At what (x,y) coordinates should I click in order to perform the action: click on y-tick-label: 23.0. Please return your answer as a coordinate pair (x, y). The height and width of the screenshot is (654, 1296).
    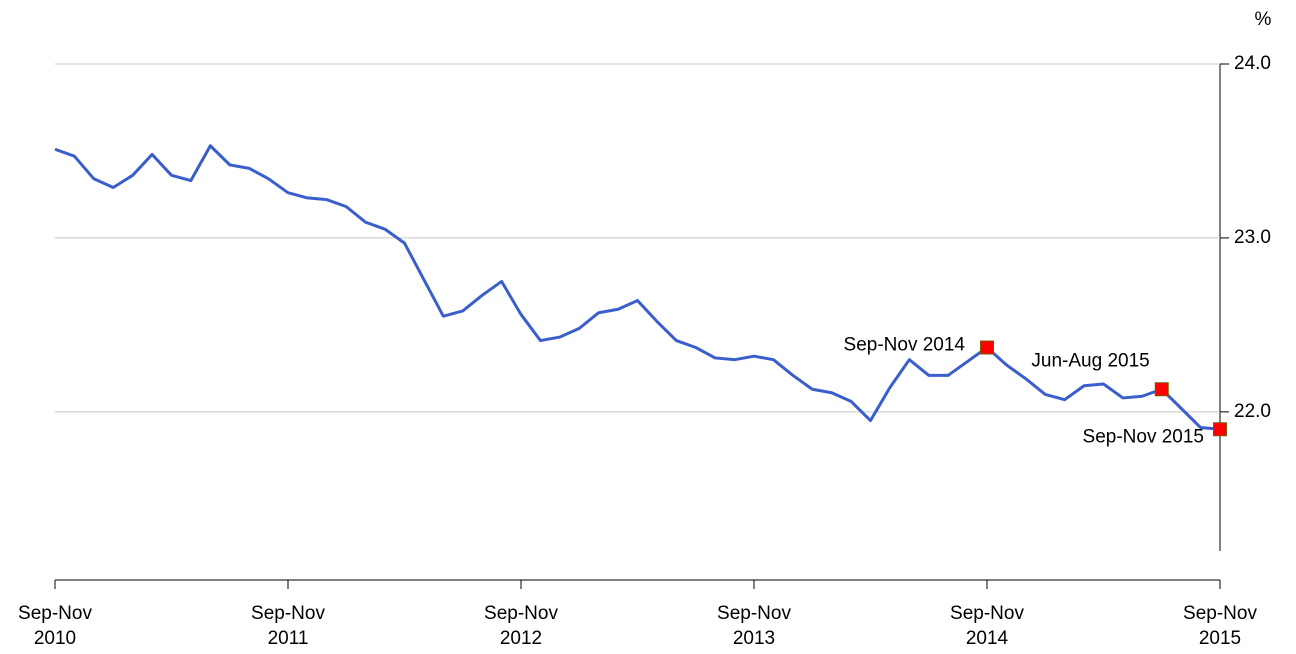
    Looking at the image, I should click on (1252, 237).